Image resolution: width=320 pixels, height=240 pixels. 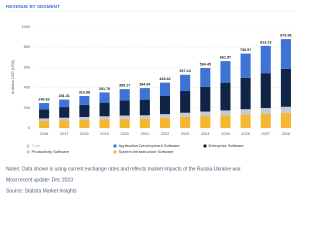 I want to click on x-tick-label: 2028, so click(x=286, y=134).